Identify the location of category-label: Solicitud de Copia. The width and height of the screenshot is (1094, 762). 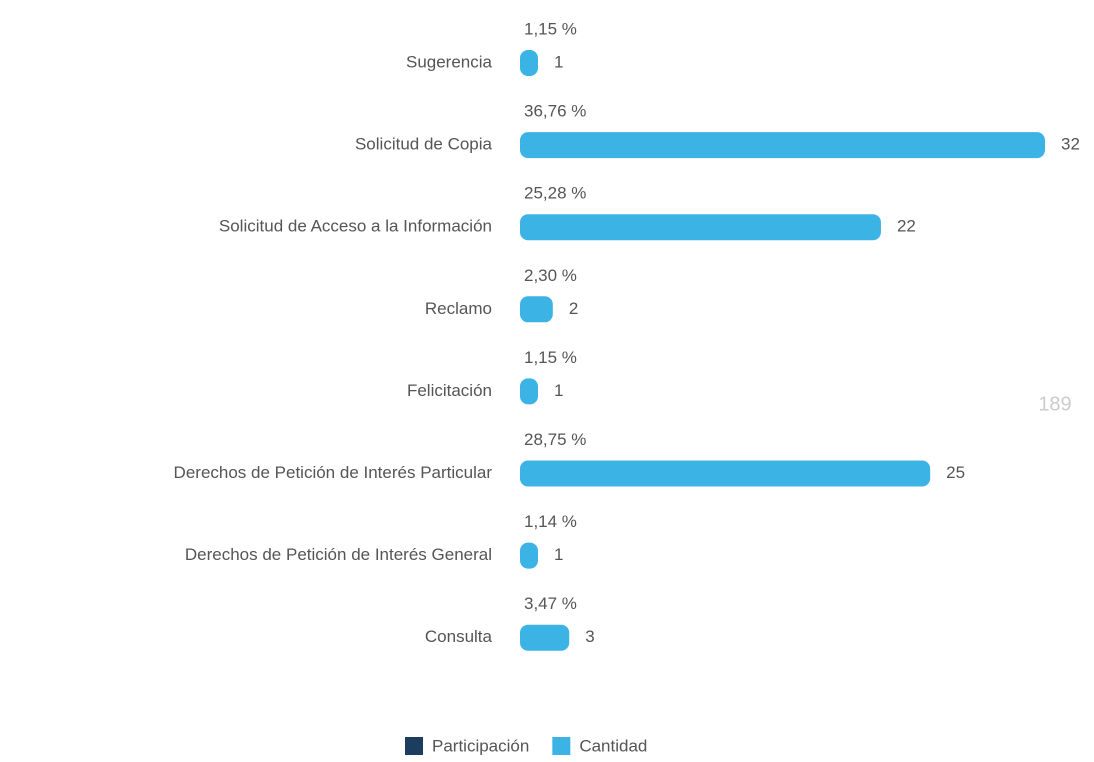
(424, 144).